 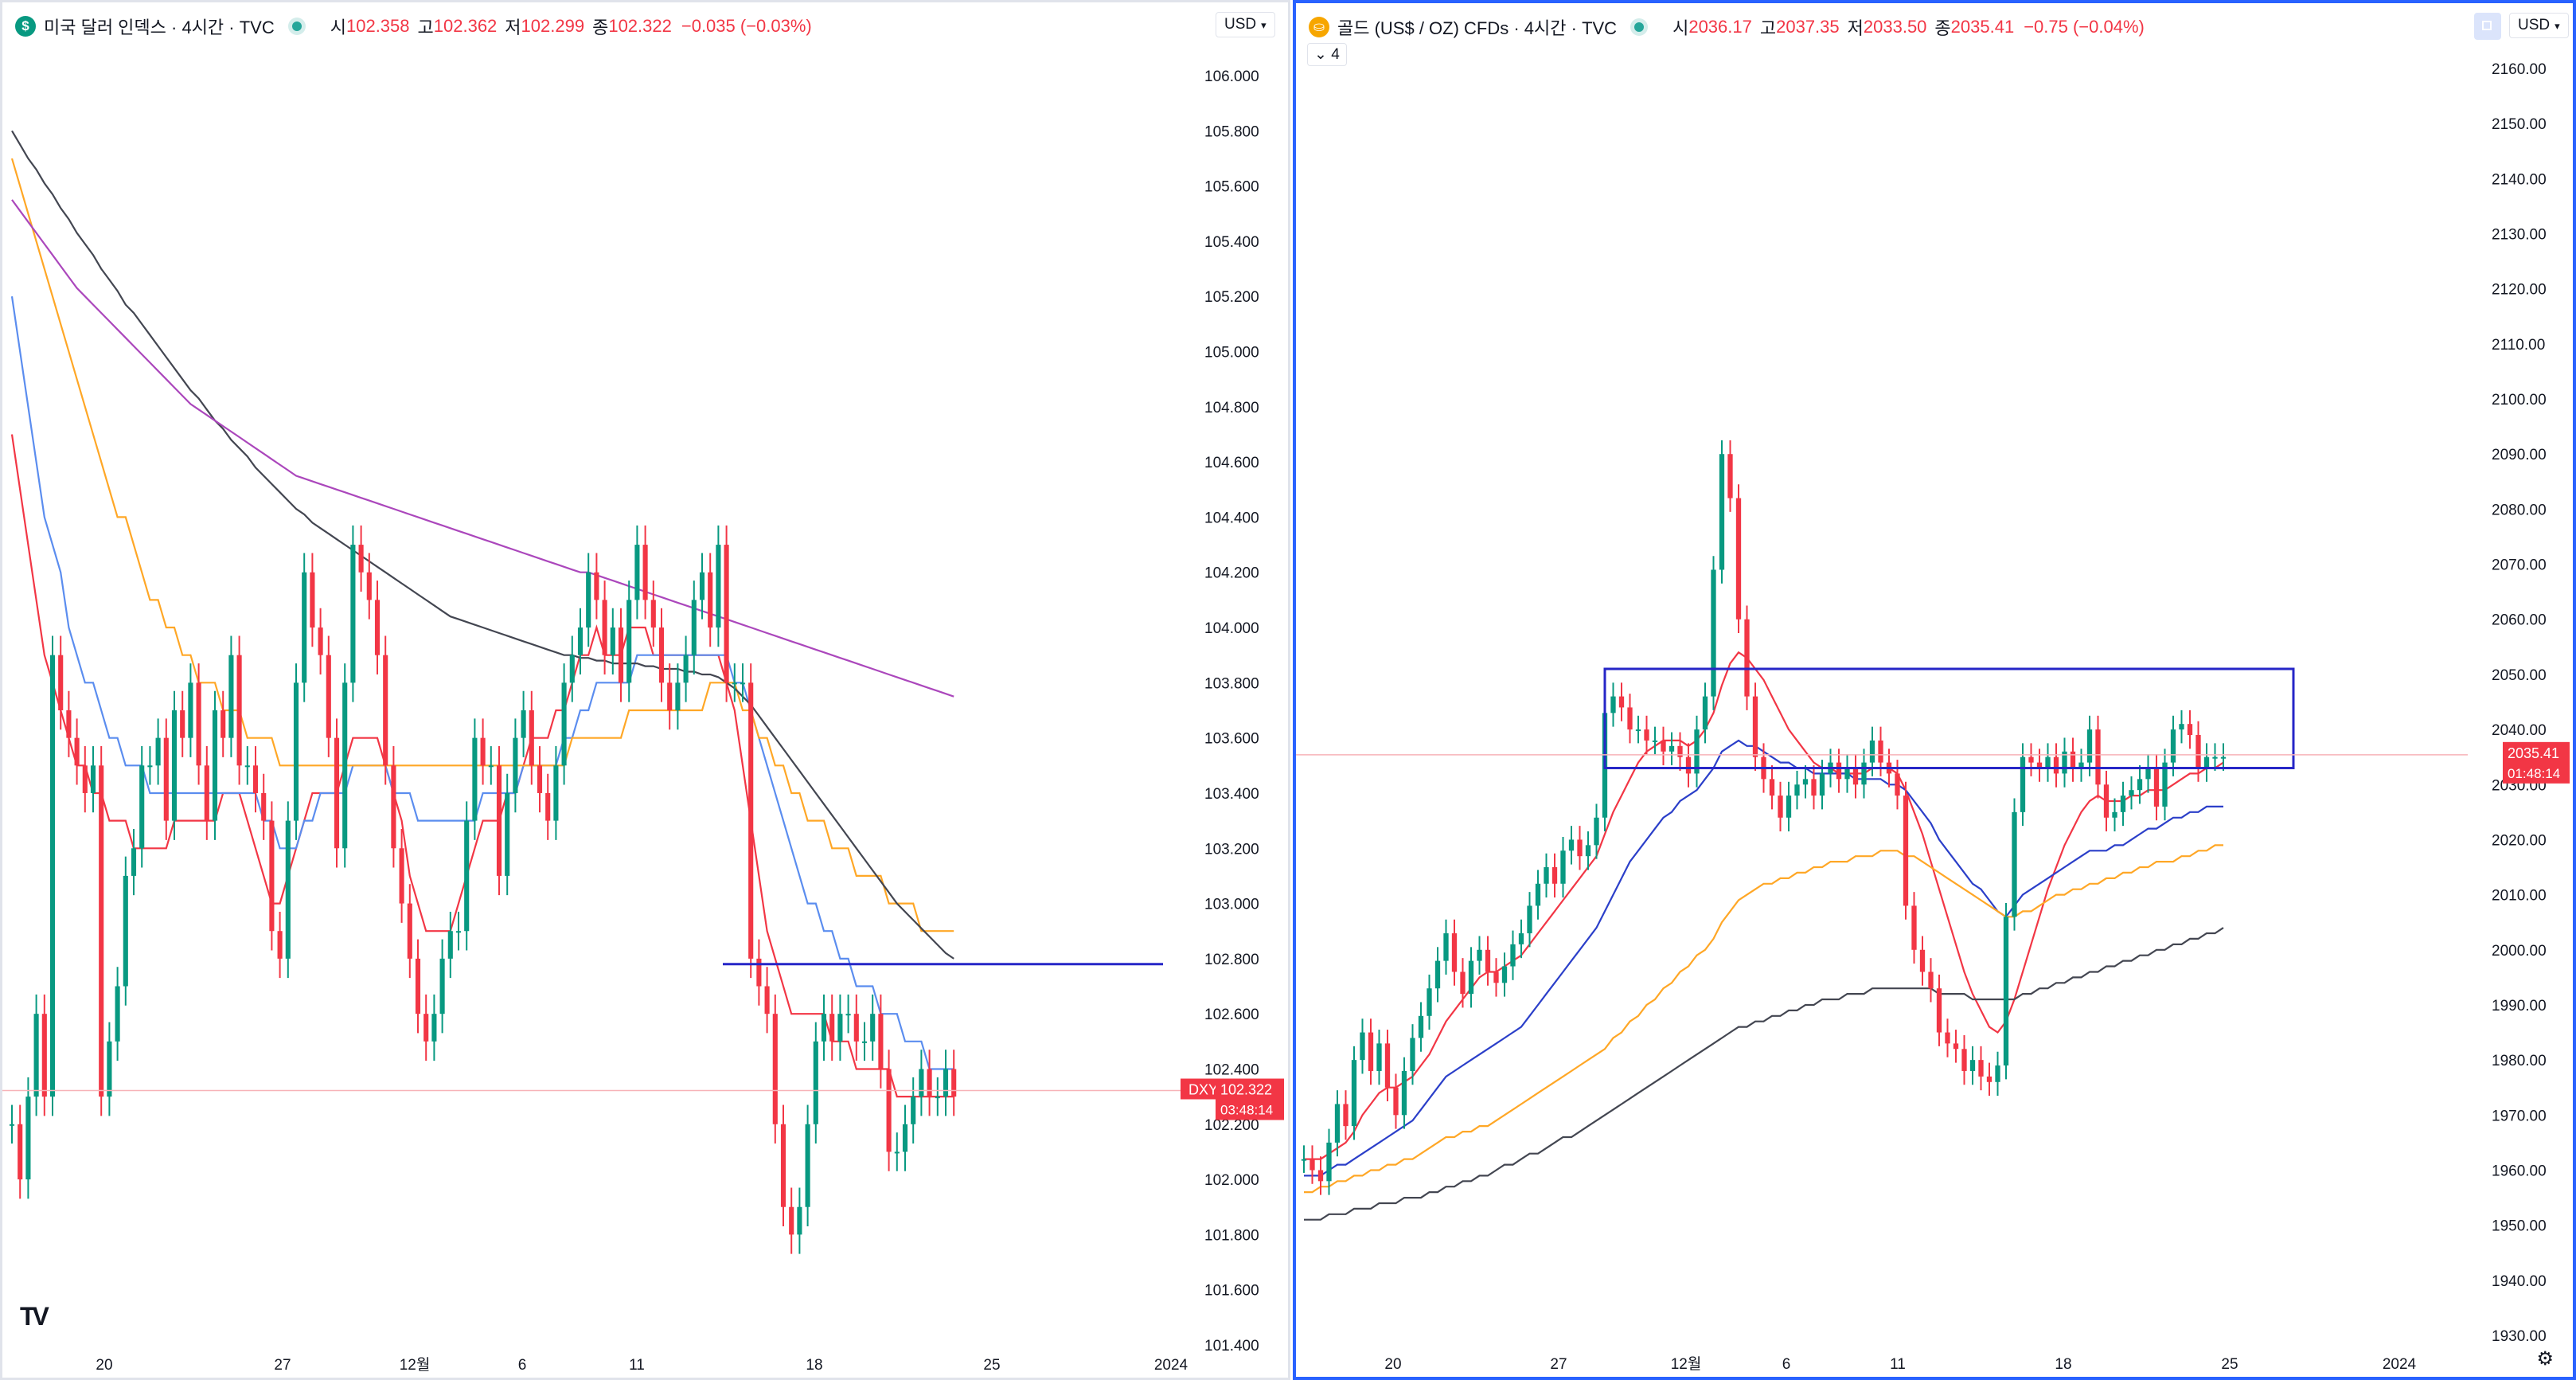 I want to click on y-tick-label: 102.800, so click(x=1231, y=960).